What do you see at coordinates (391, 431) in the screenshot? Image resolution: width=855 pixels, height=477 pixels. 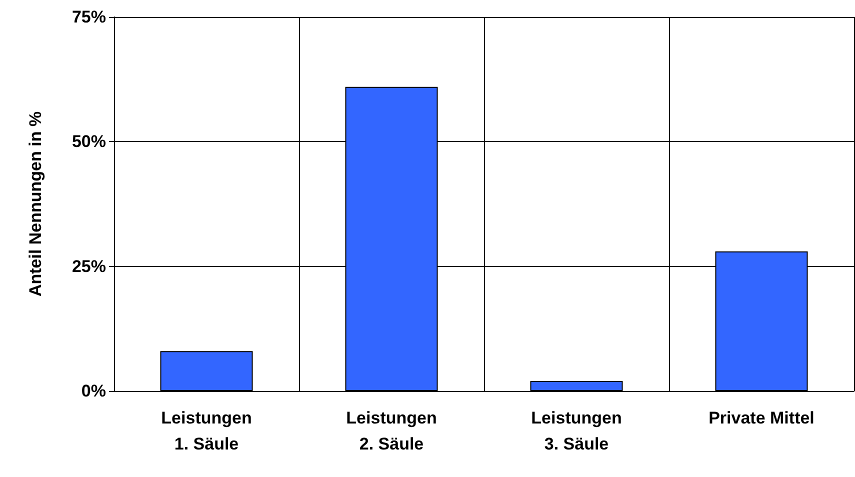 I see `x-tick-label: Leistungen 2. Säule` at bounding box center [391, 431].